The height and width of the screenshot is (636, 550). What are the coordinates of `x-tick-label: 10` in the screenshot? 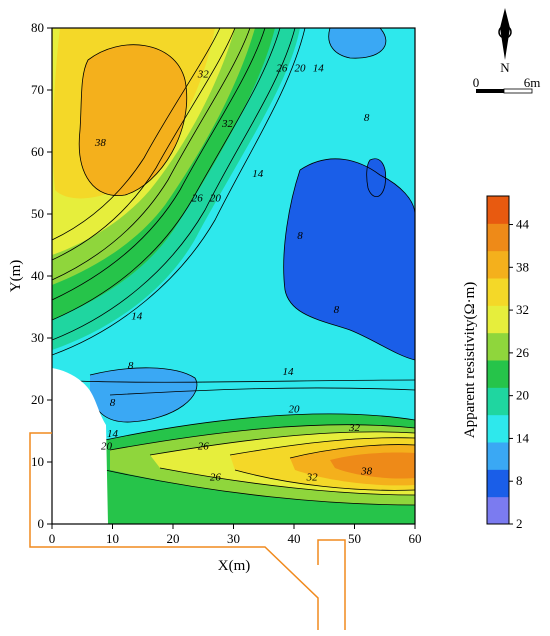 It's located at (112, 538).